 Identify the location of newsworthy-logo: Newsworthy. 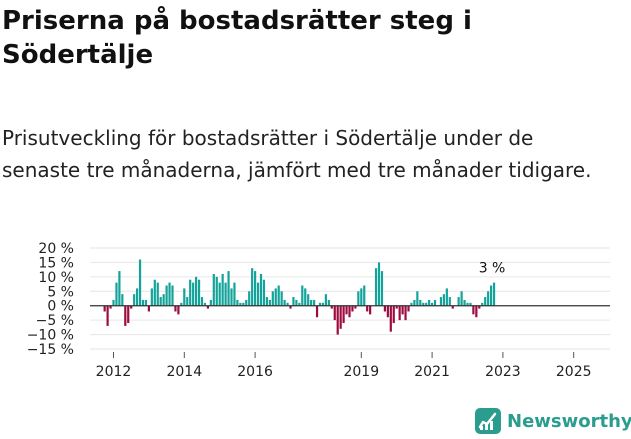
(553, 421).